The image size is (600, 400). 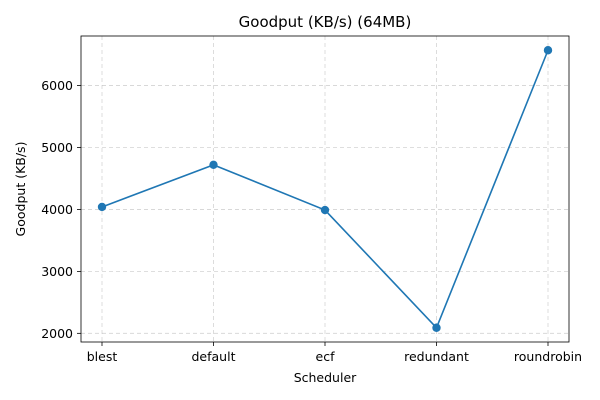 What do you see at coordinates (436, 327) in the screenshot?
I see `data-point-redundant` at bounding box center [436, 327].